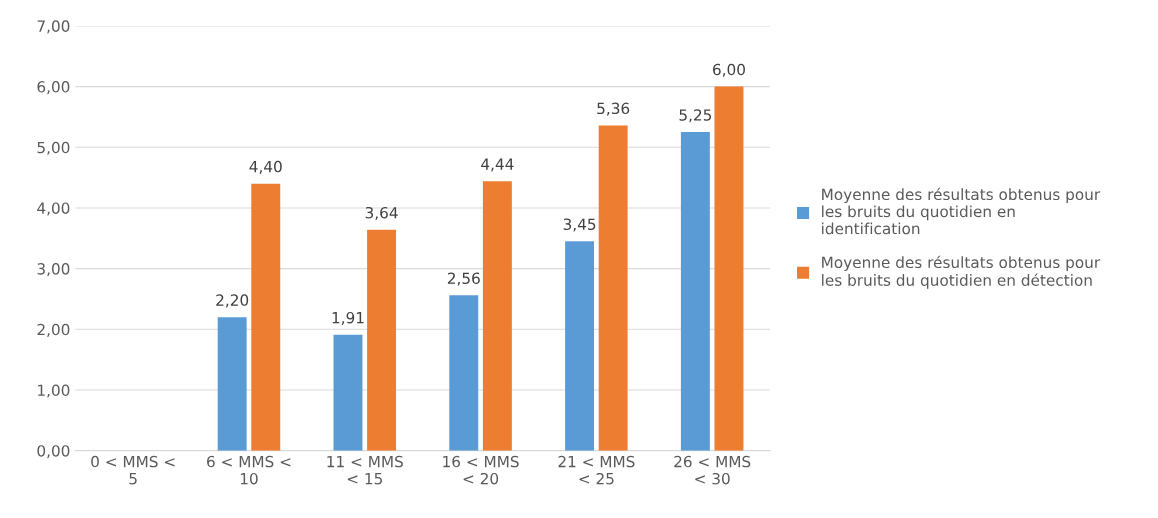 The image size is (1158, 518). I want to click on y-tick-label: 5,00, so click(53, 148).